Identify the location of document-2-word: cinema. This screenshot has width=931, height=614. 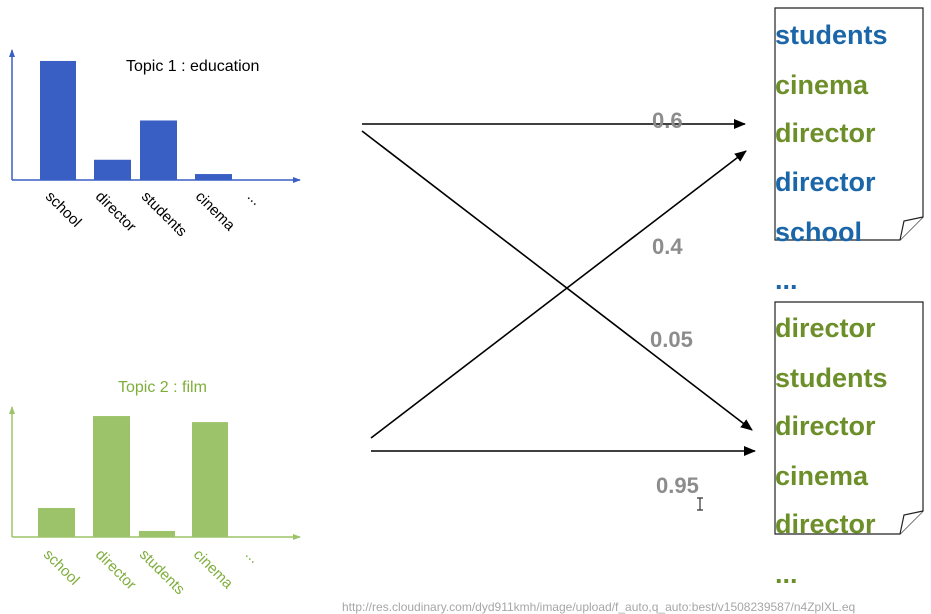
(822, 476).